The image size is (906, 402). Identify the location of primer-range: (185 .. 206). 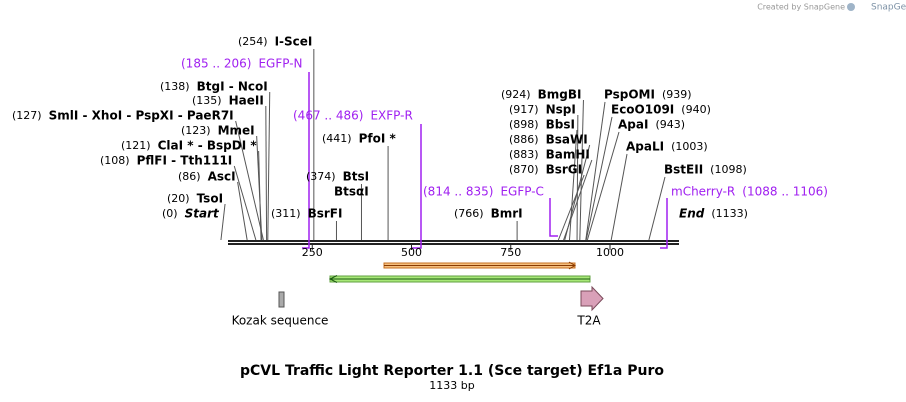
(216, 64).